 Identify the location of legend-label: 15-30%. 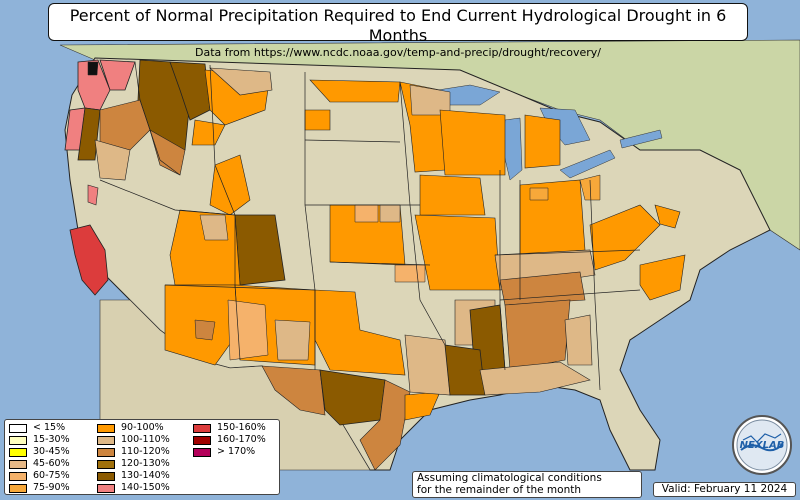
(51, 439).